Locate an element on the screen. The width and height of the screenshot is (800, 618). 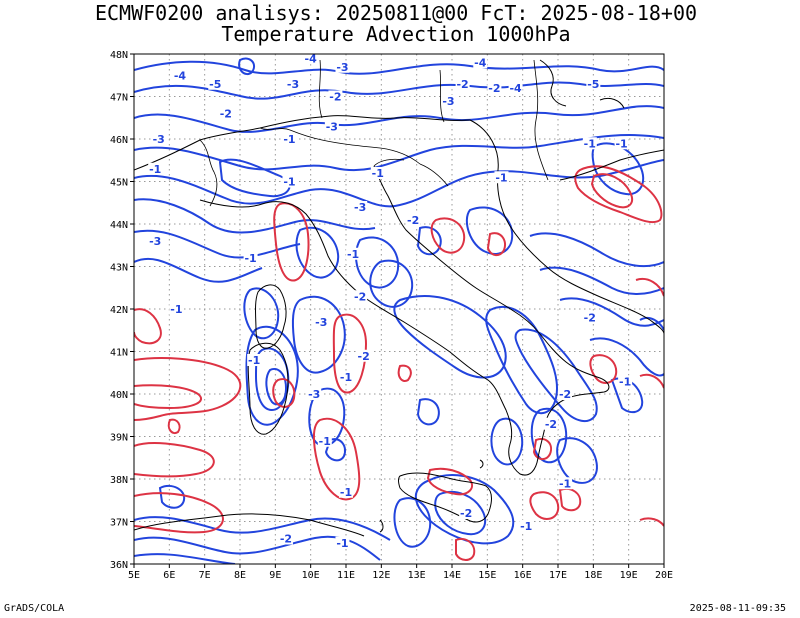
x-tick-label: 5E is located at coordinates (134, 575).